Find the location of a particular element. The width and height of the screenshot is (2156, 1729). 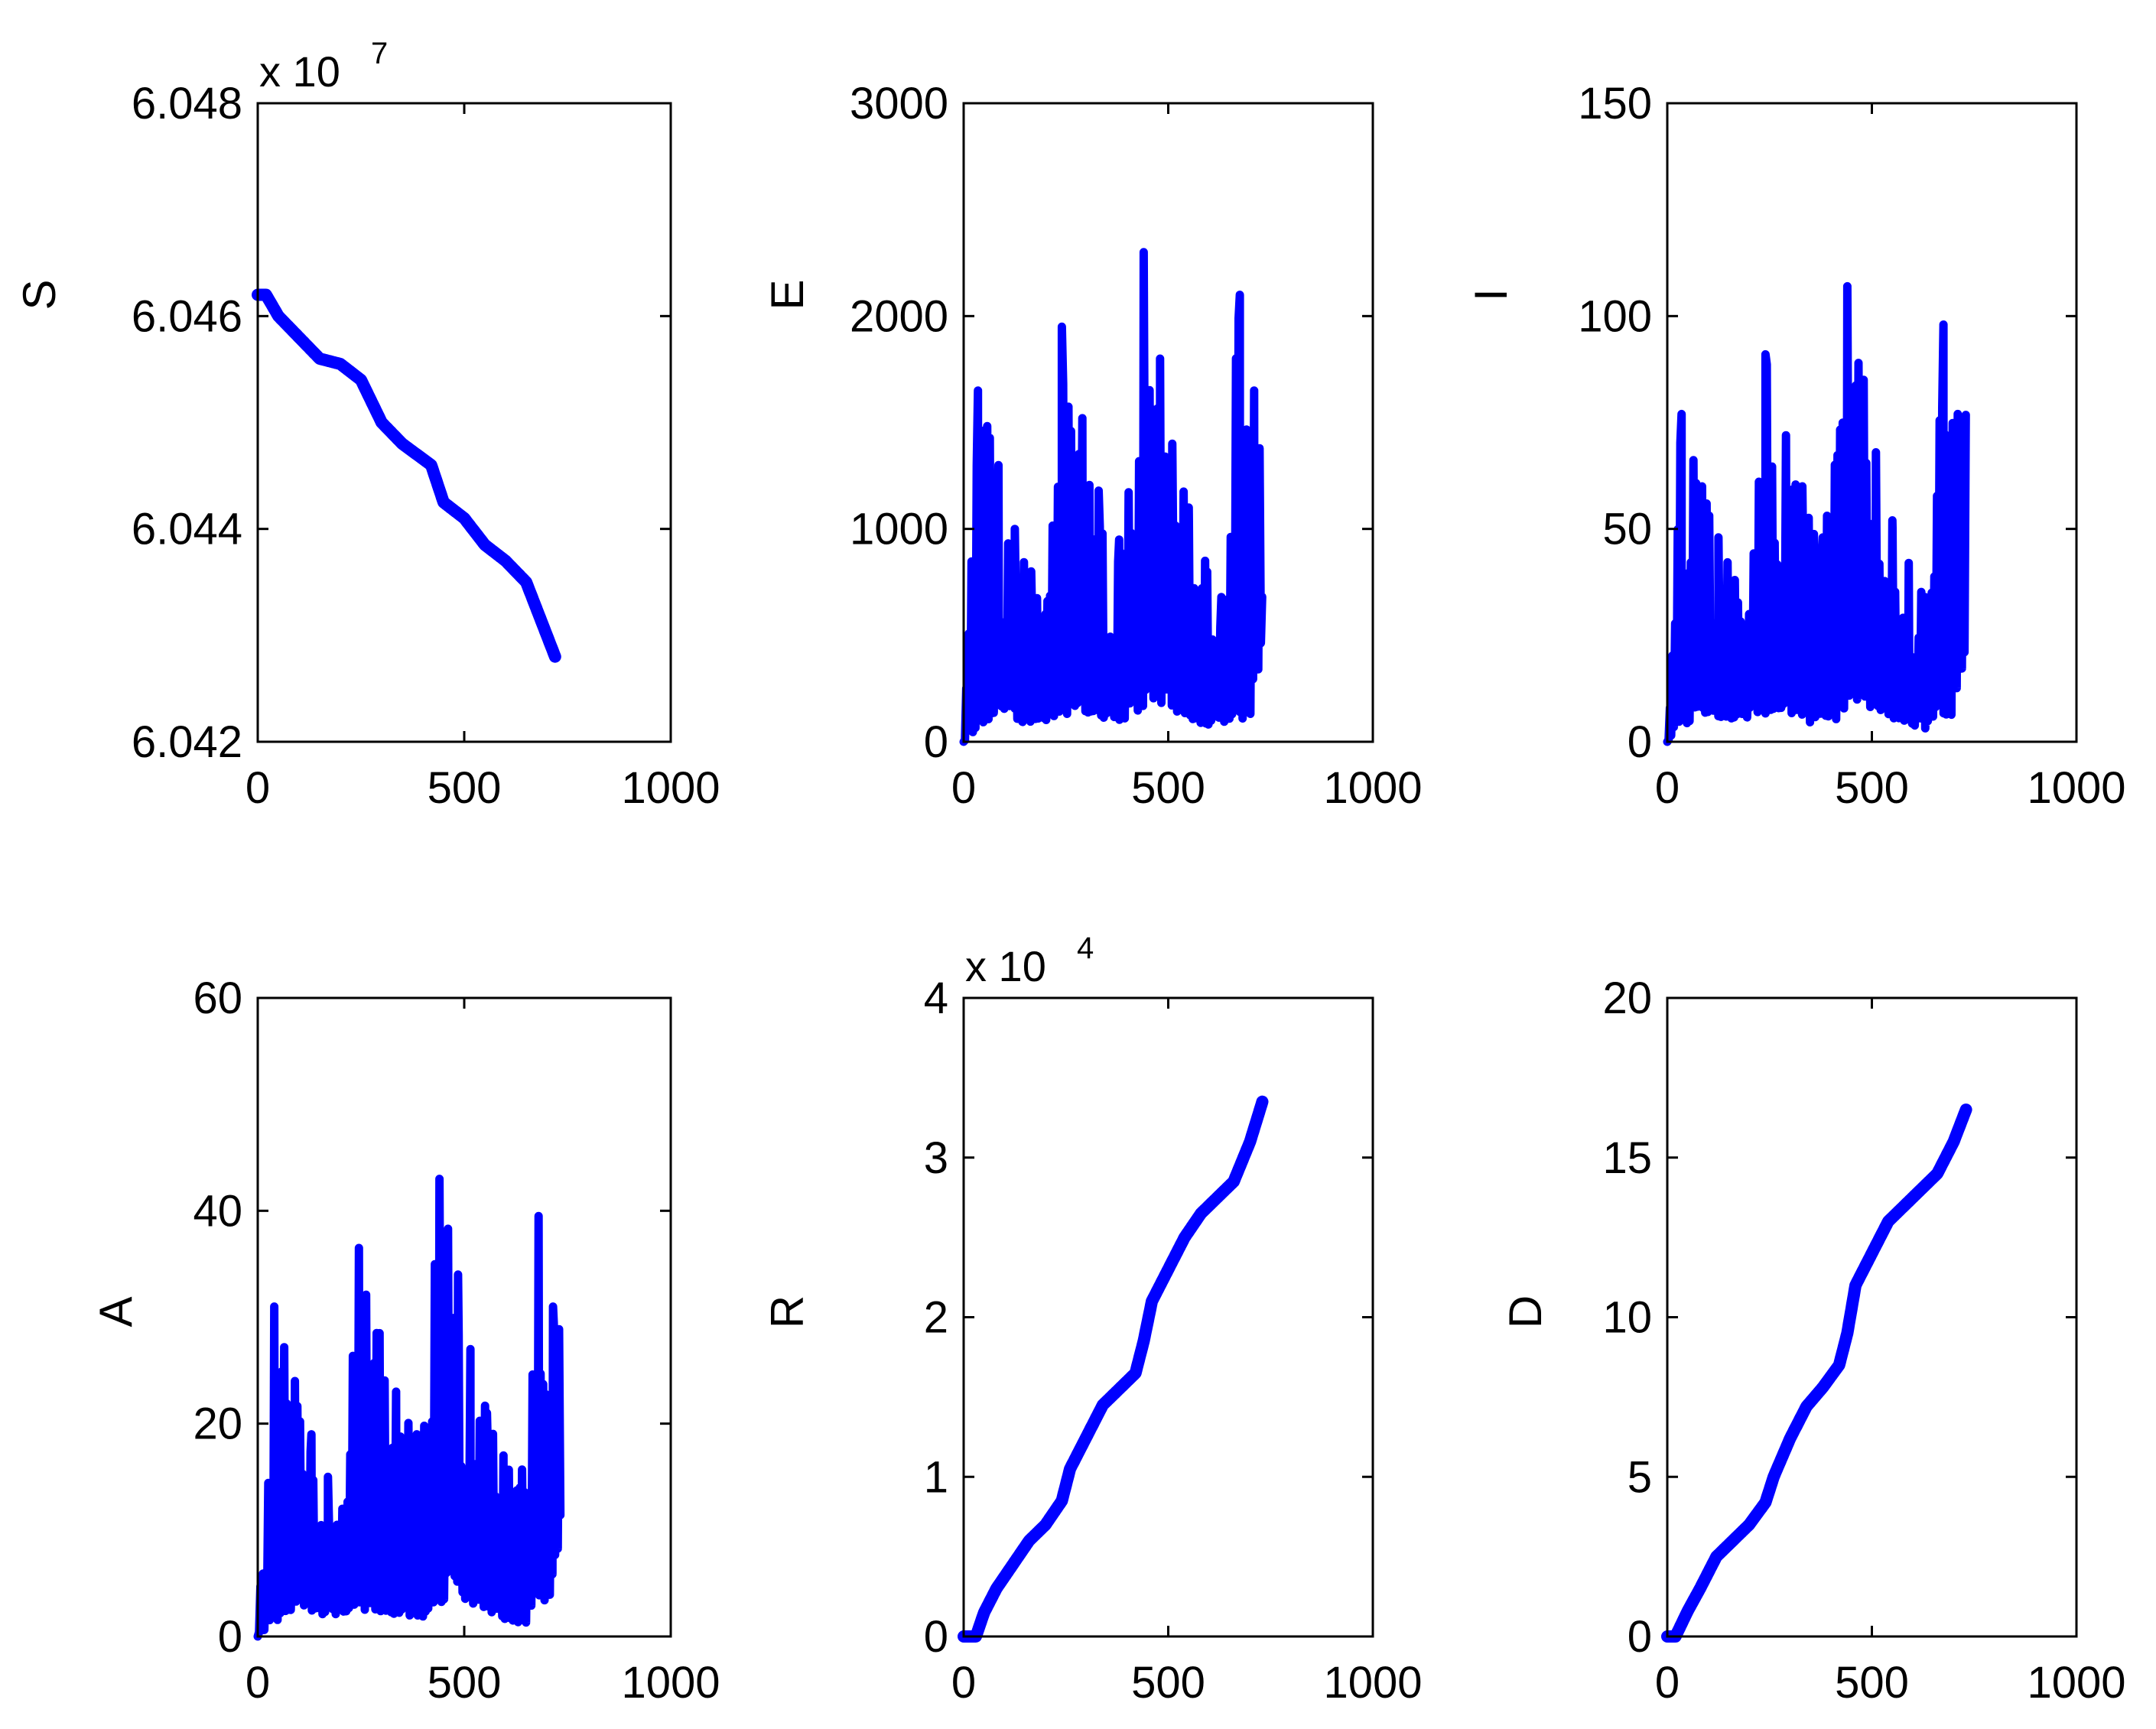

y-tick-label: 4 is located at coordinates (936, 998).